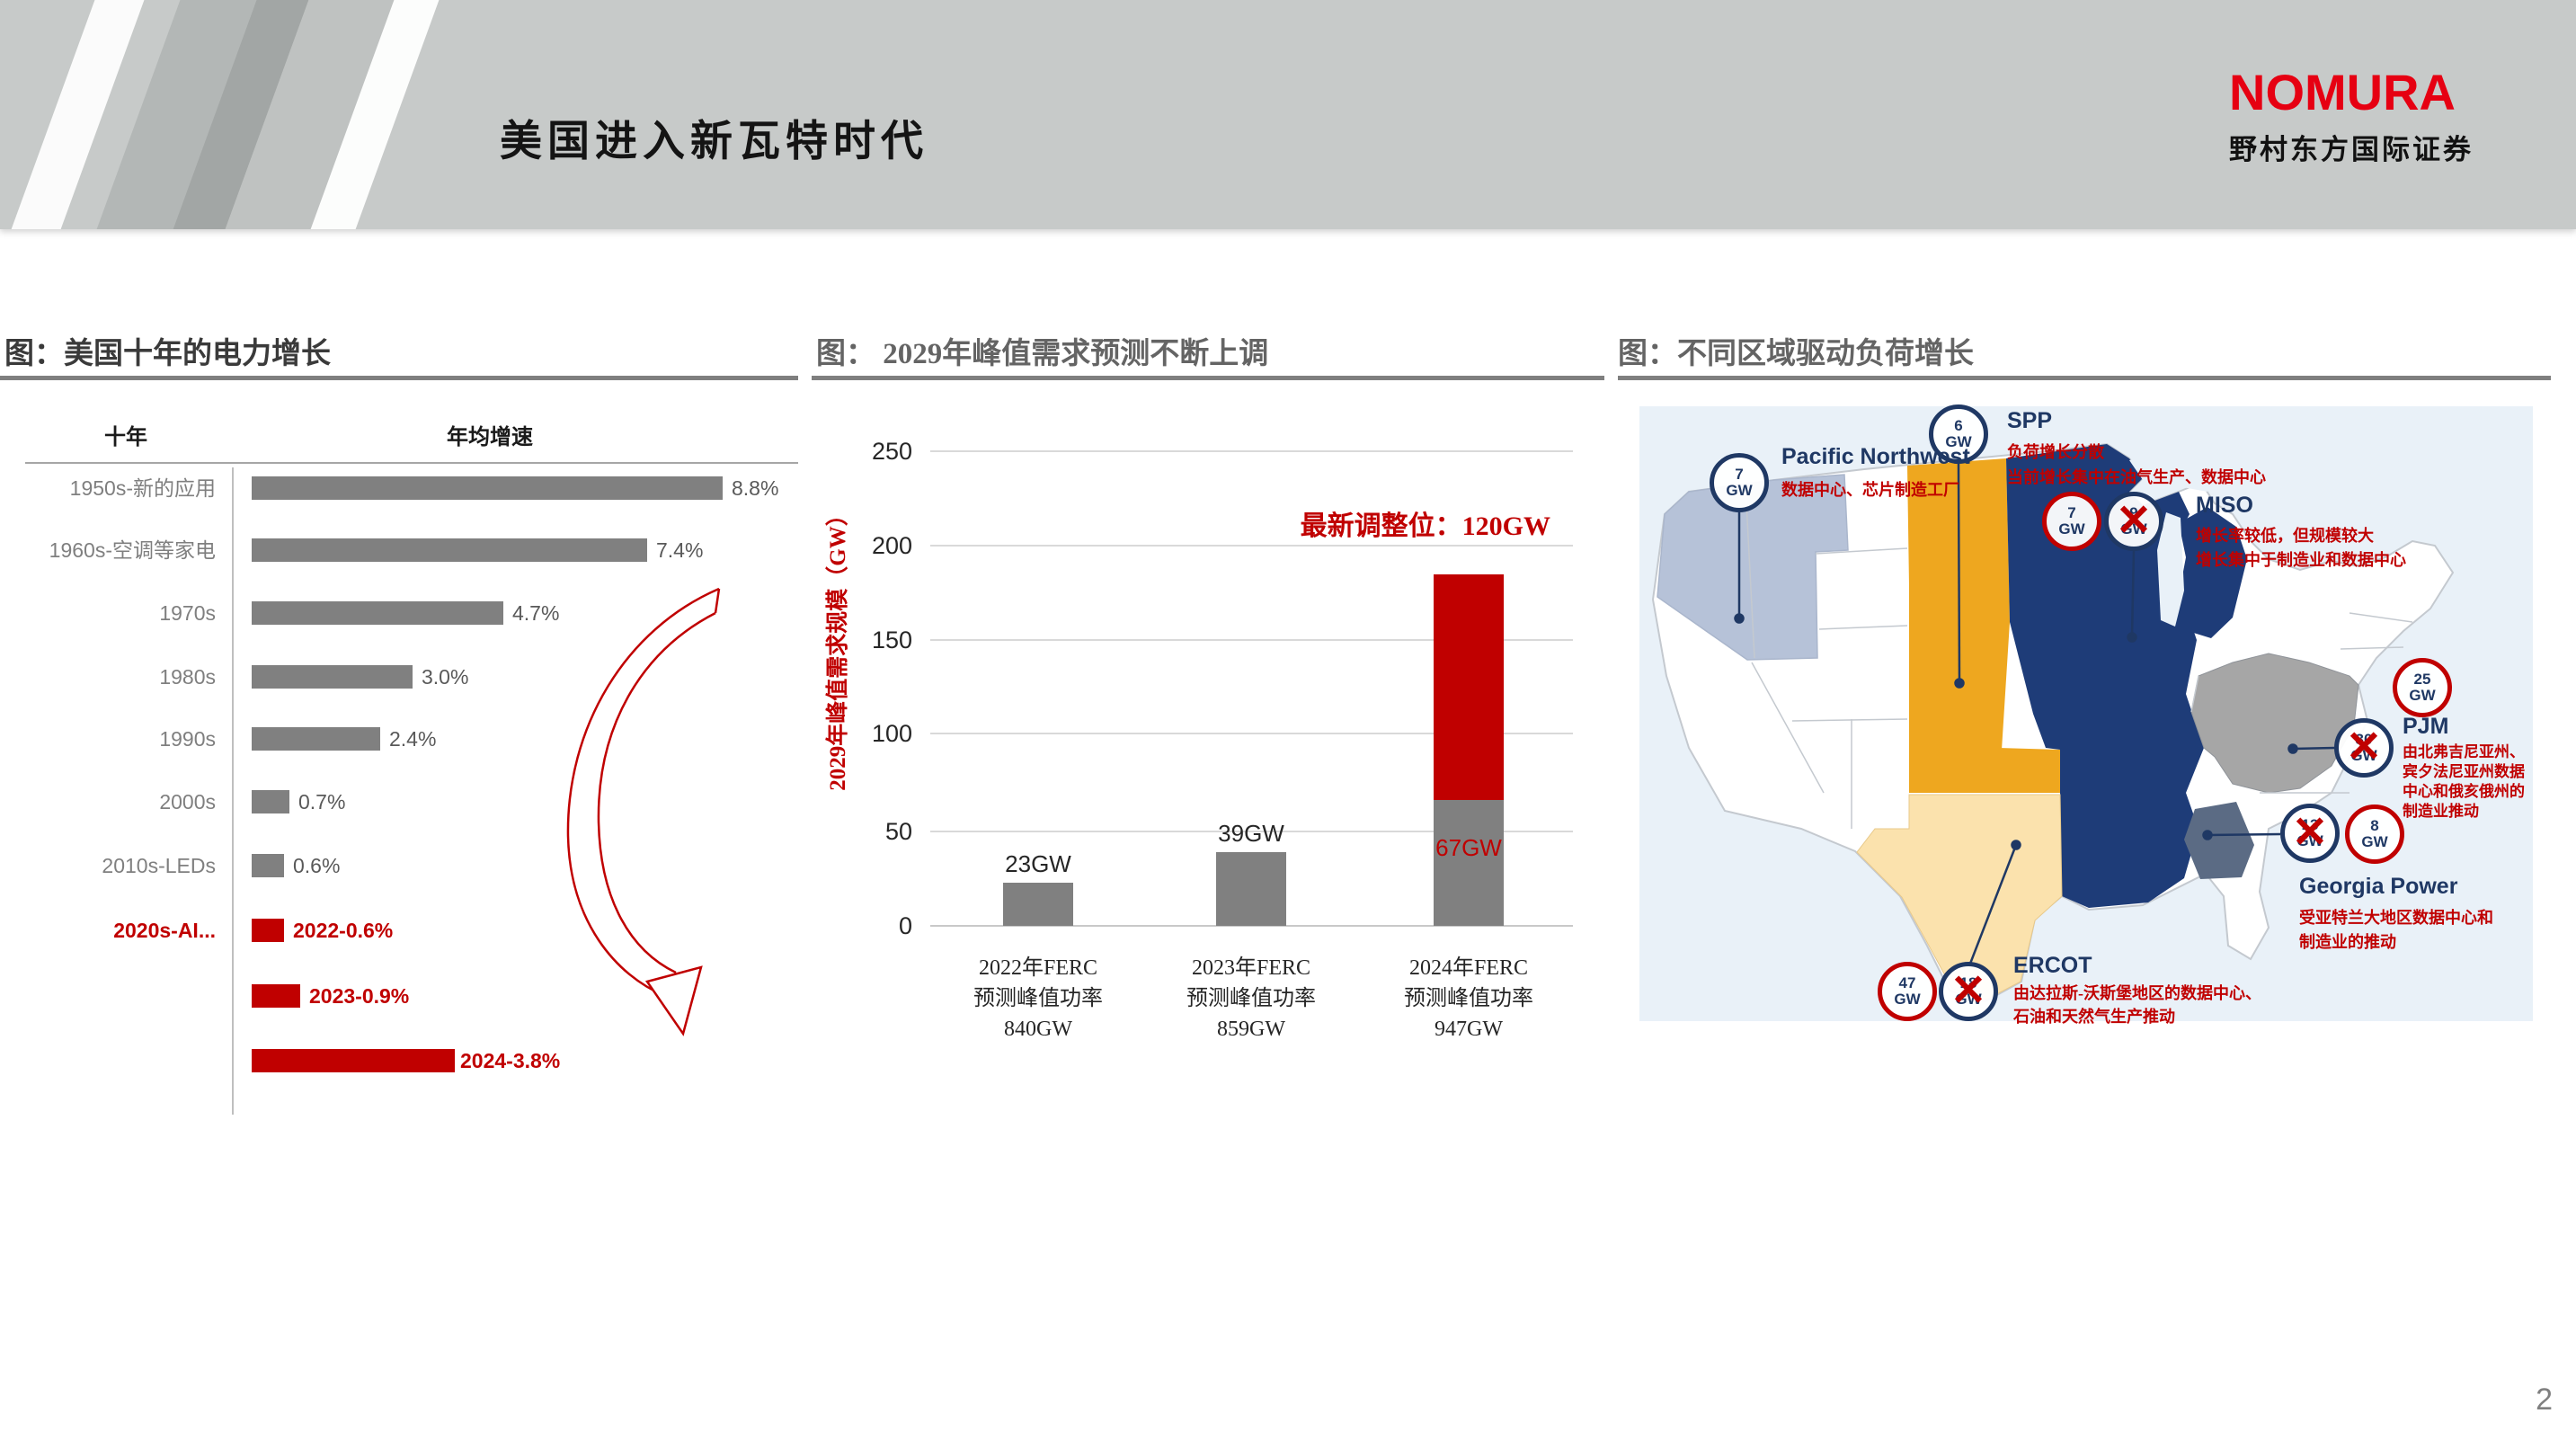 Image resolution: width=2576 pixels, height=1449 pixels. I want to click on map-canvas, so click(2053, 722).